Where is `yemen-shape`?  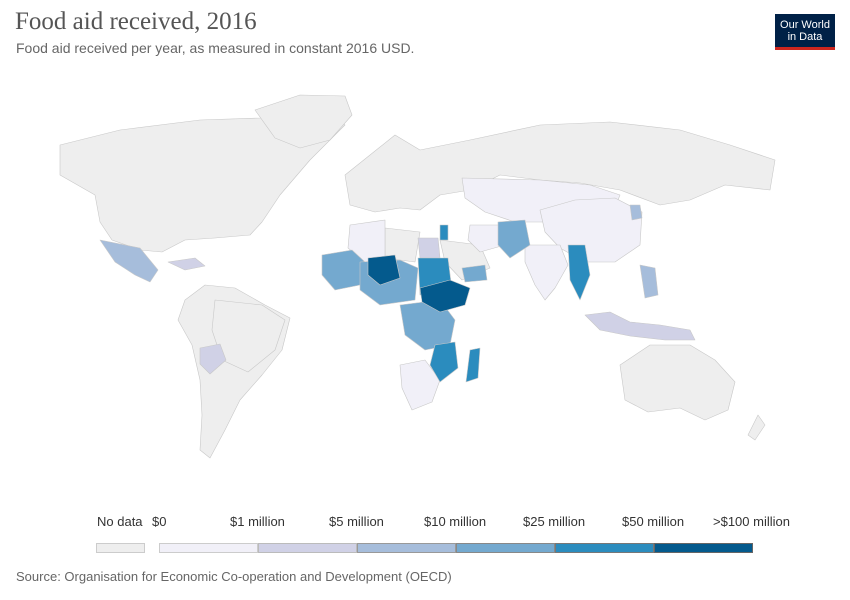
yemen-shape is located at coordinates (474, 273).